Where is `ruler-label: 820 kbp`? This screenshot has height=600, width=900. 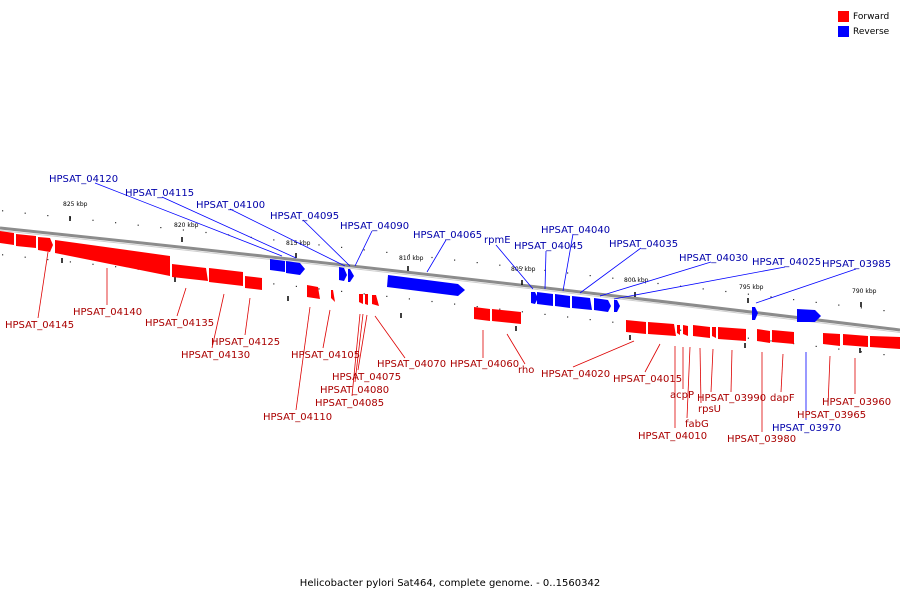 ruler-label: 820 kbp is located at coordinates (186, 225).